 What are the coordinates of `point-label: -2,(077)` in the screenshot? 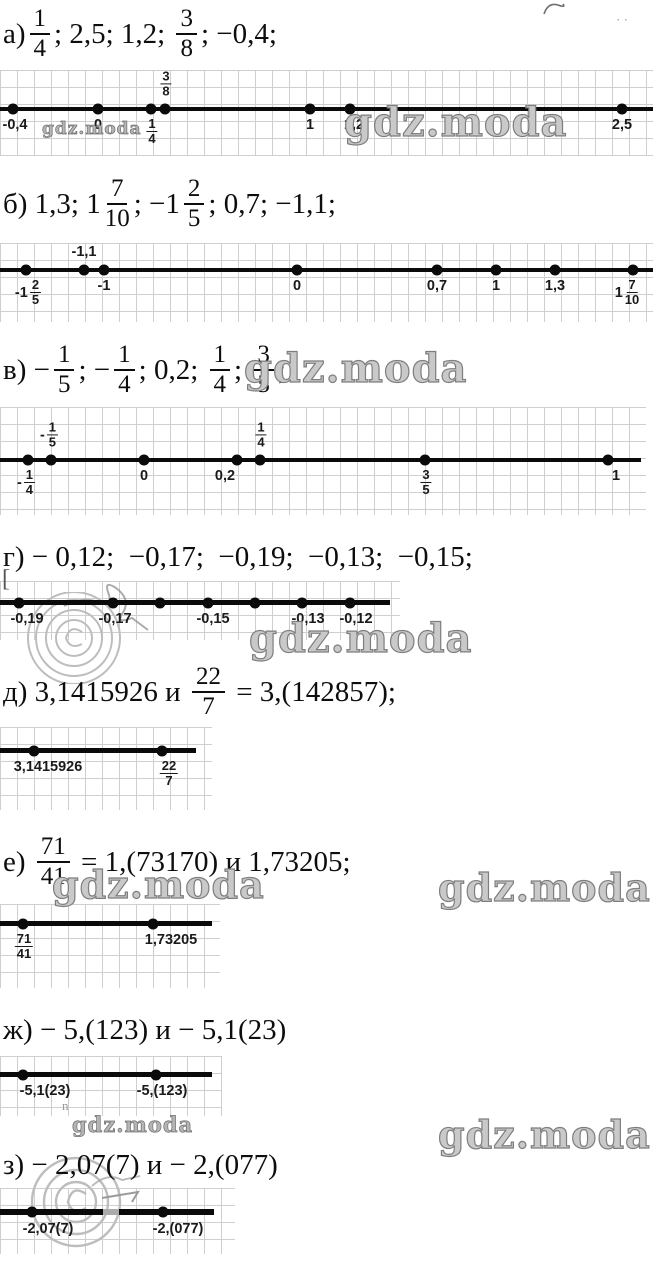 It's located at (178, 1229).